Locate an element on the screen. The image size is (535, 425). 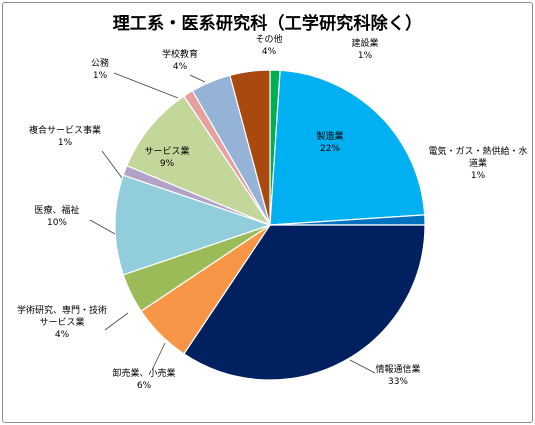
slice-label-10: 学校教育 4% is located at coordinates (180, 60).